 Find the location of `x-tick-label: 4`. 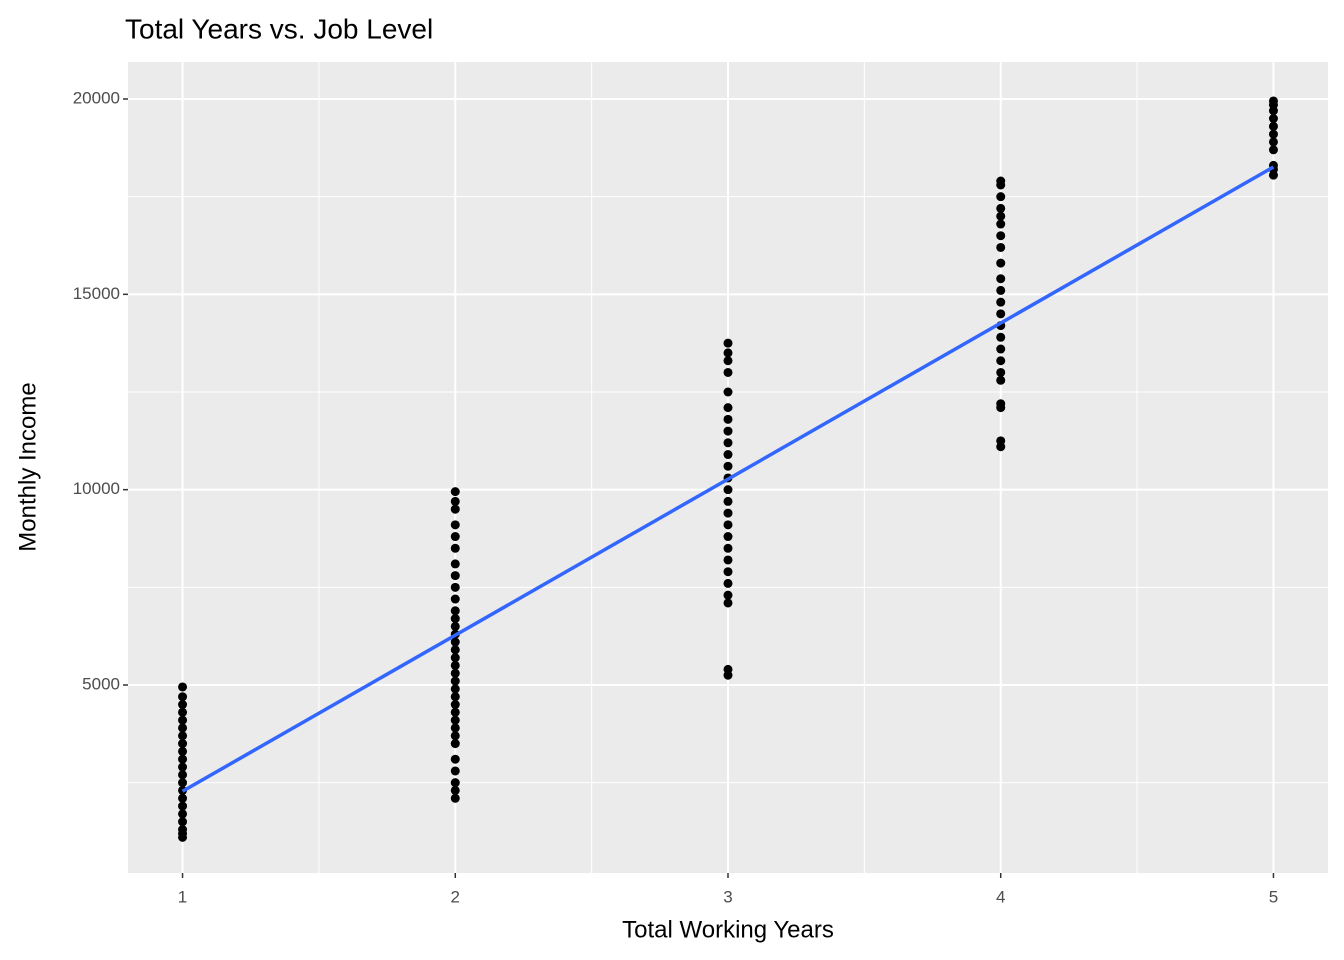

x-tick-label: 4 is located at coordinates (1000, 896).